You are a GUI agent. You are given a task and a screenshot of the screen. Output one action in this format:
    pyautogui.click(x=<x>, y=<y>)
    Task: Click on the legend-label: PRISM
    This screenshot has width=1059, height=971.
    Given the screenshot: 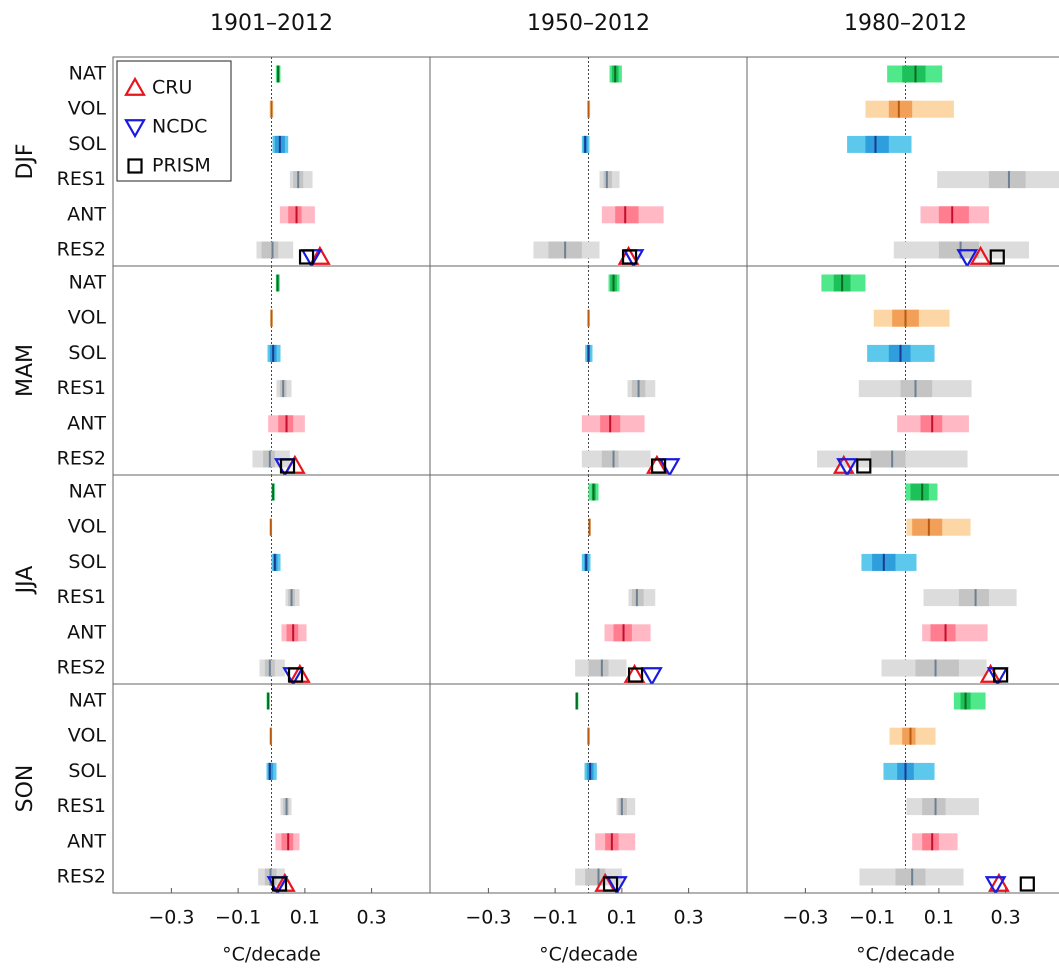 What is the action you would take?
    pyautogui.click(x=181, y=166)
    